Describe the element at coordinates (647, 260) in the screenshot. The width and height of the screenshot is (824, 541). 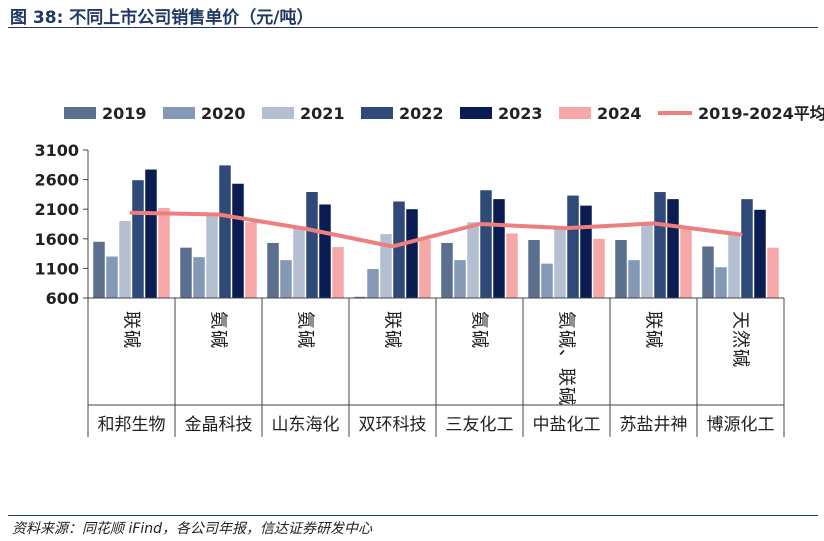
I see `bar-2021-苏盐井神` at that location.